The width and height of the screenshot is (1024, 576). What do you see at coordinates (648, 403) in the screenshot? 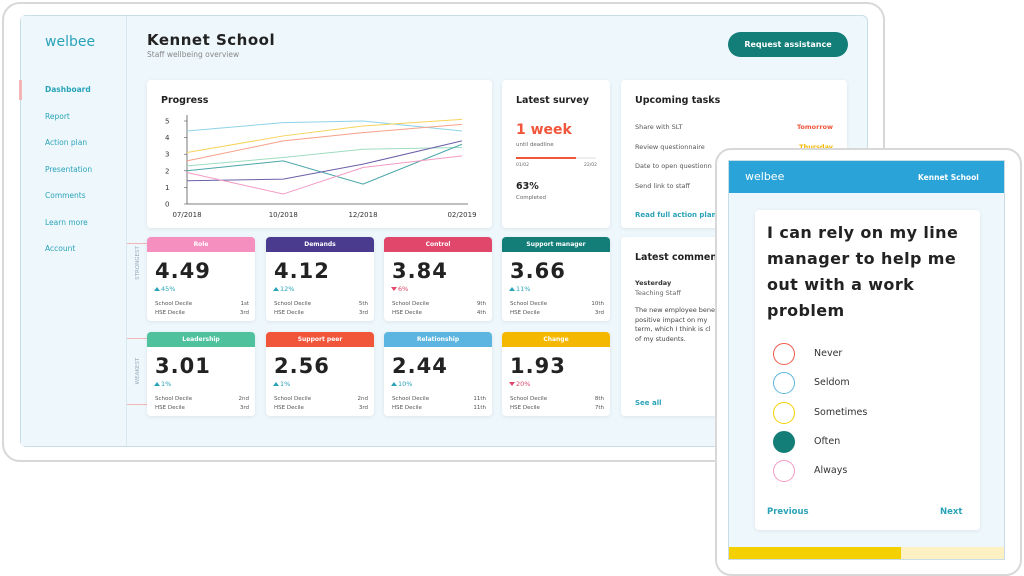
I see `see-all-link: See all` at bounding box center [648, 403].